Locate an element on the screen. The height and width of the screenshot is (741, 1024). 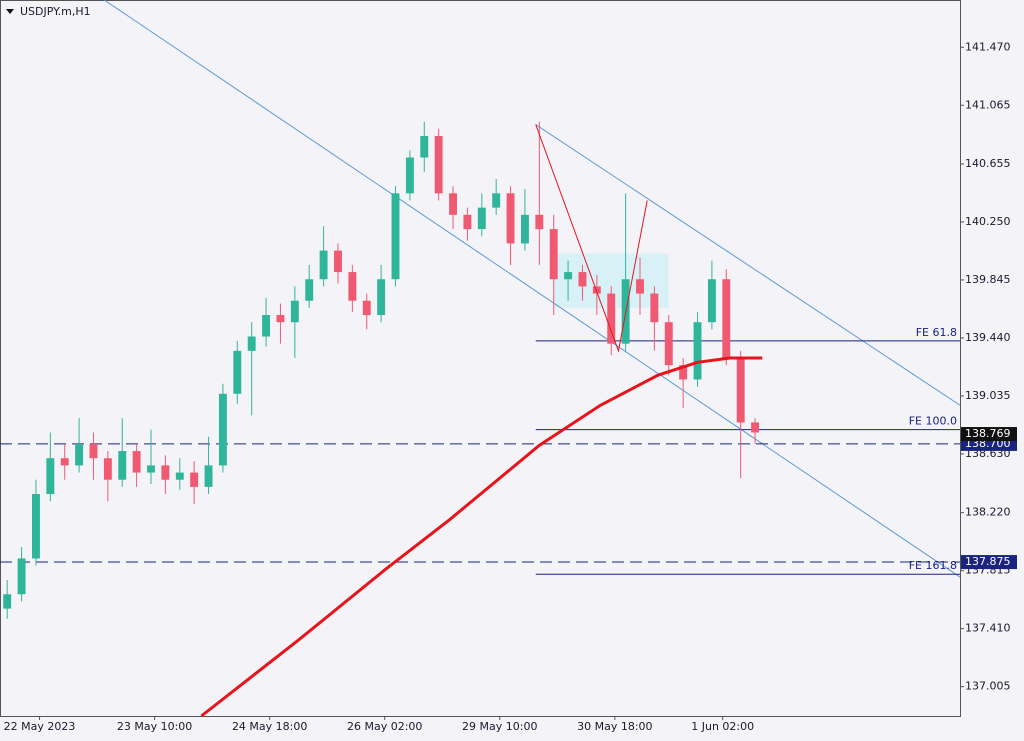
x-tick-label: 1 Jun 02:00 is located at coordinates (722, 726).